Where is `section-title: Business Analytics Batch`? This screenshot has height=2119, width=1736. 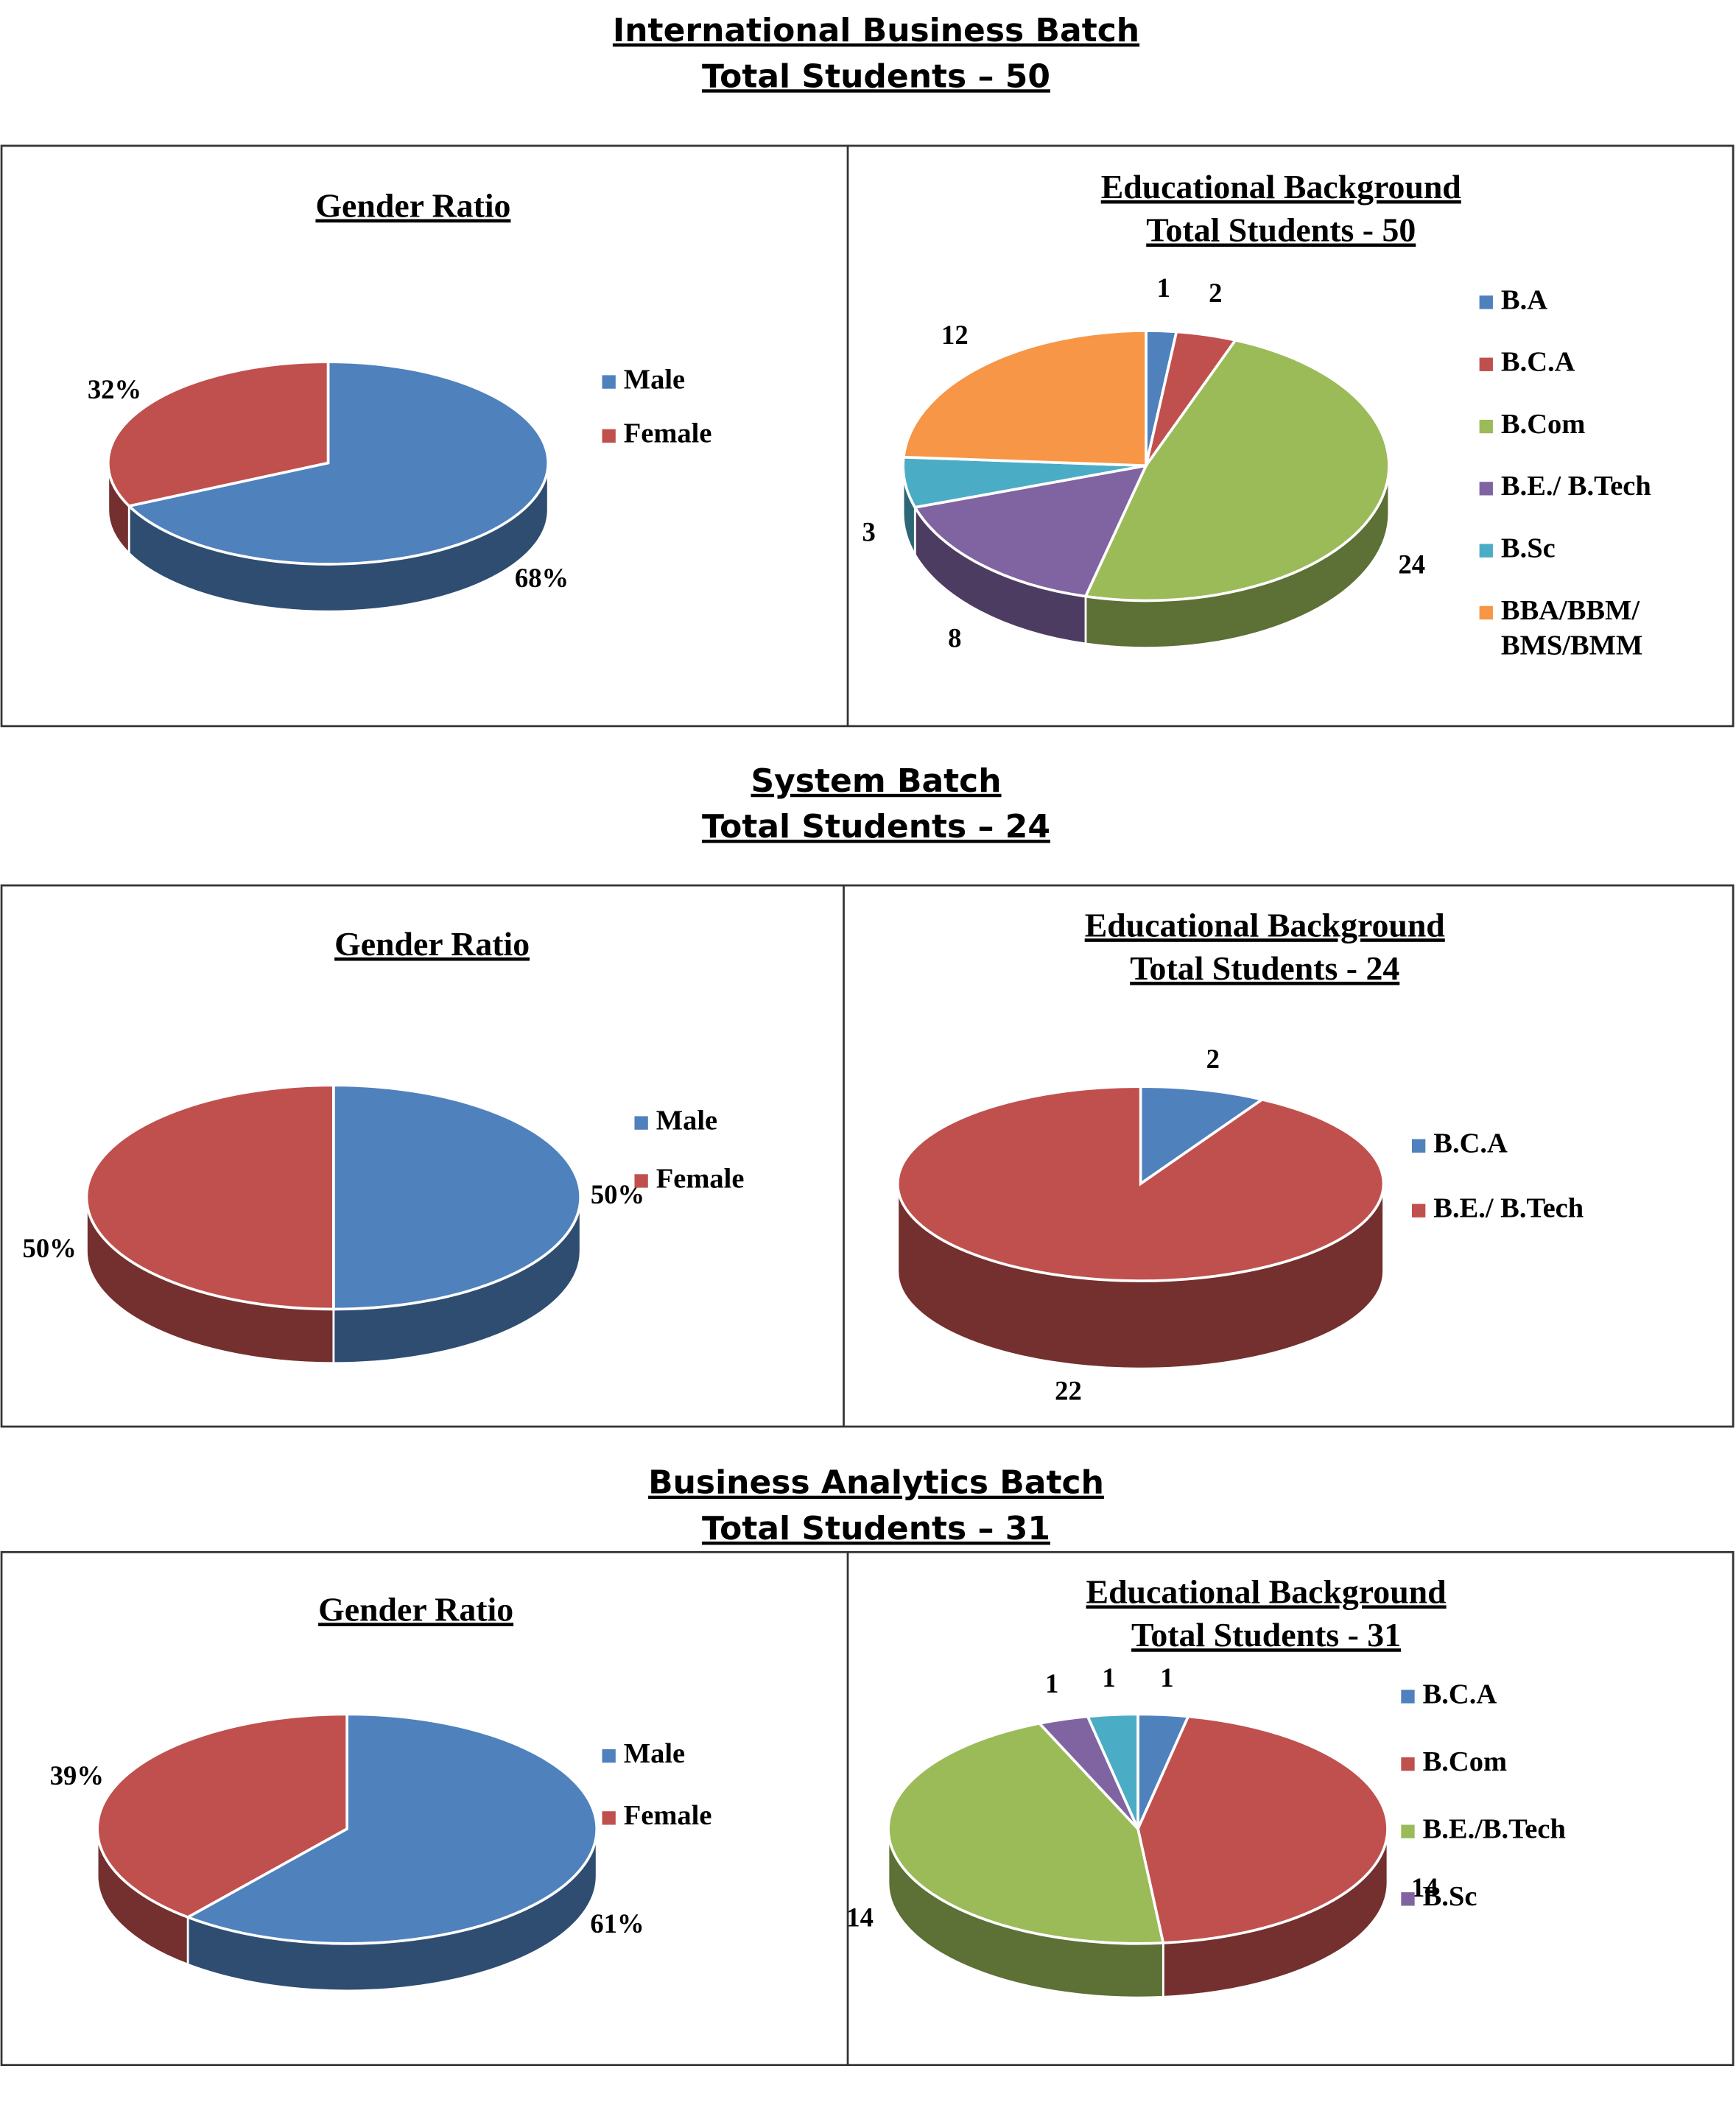
section-title: Business Analytics Batch is located at coordinates (876, 1483).